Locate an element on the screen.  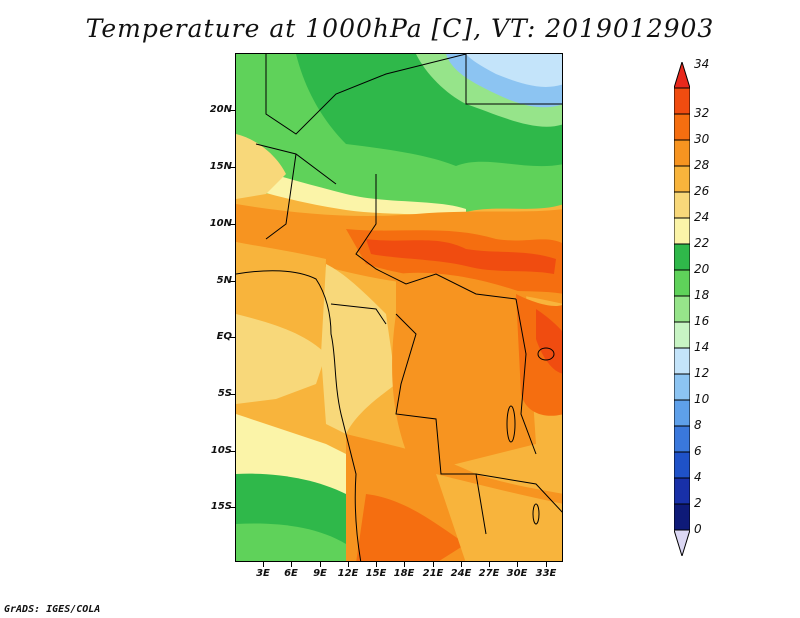
lat-label: 10N is located at coordinates (220, 223).